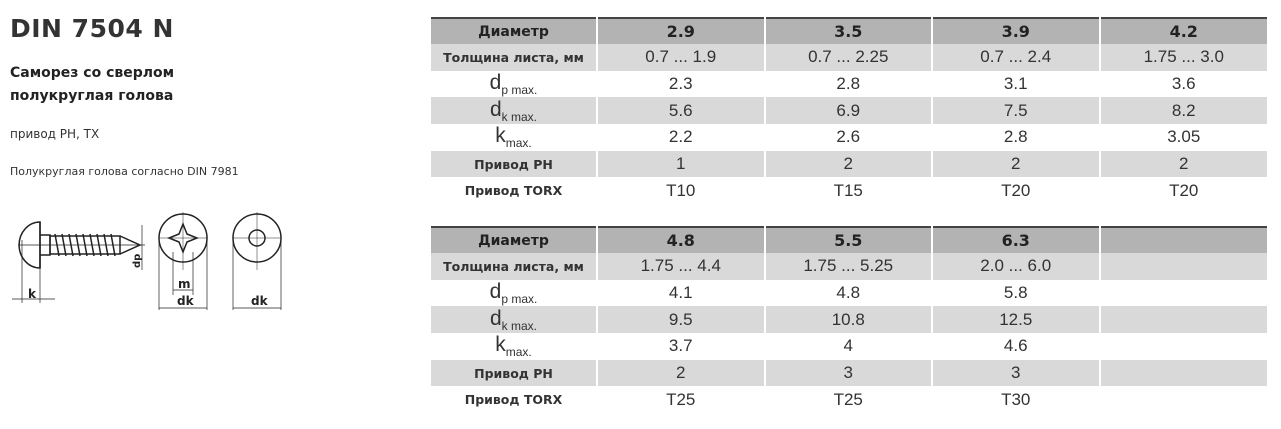  What do you see at coordinates (680, 31) in the screenshot?
I see `cell-diameter: 2.9` at bounding box center [680, 31].